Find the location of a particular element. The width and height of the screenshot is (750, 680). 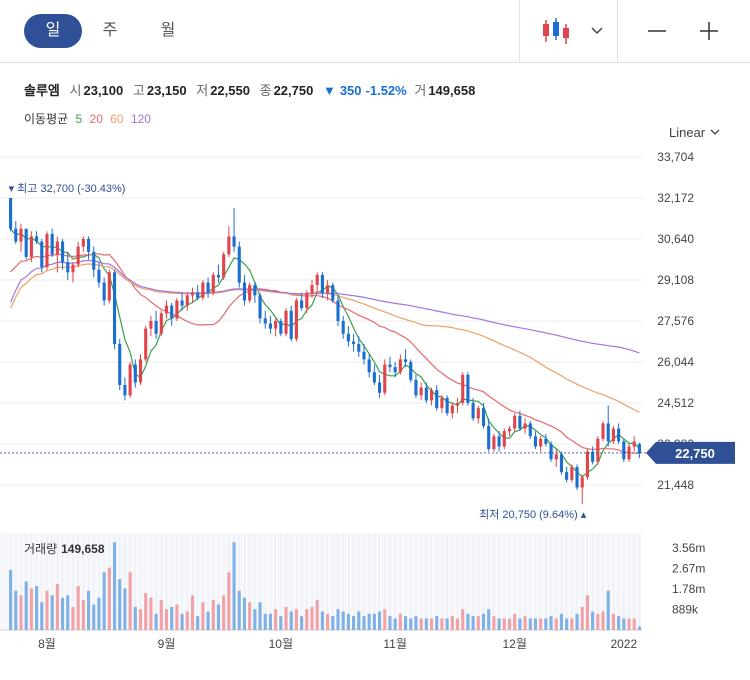

top-toolbar: 일 주 월 is located at coordinates (375, 31).